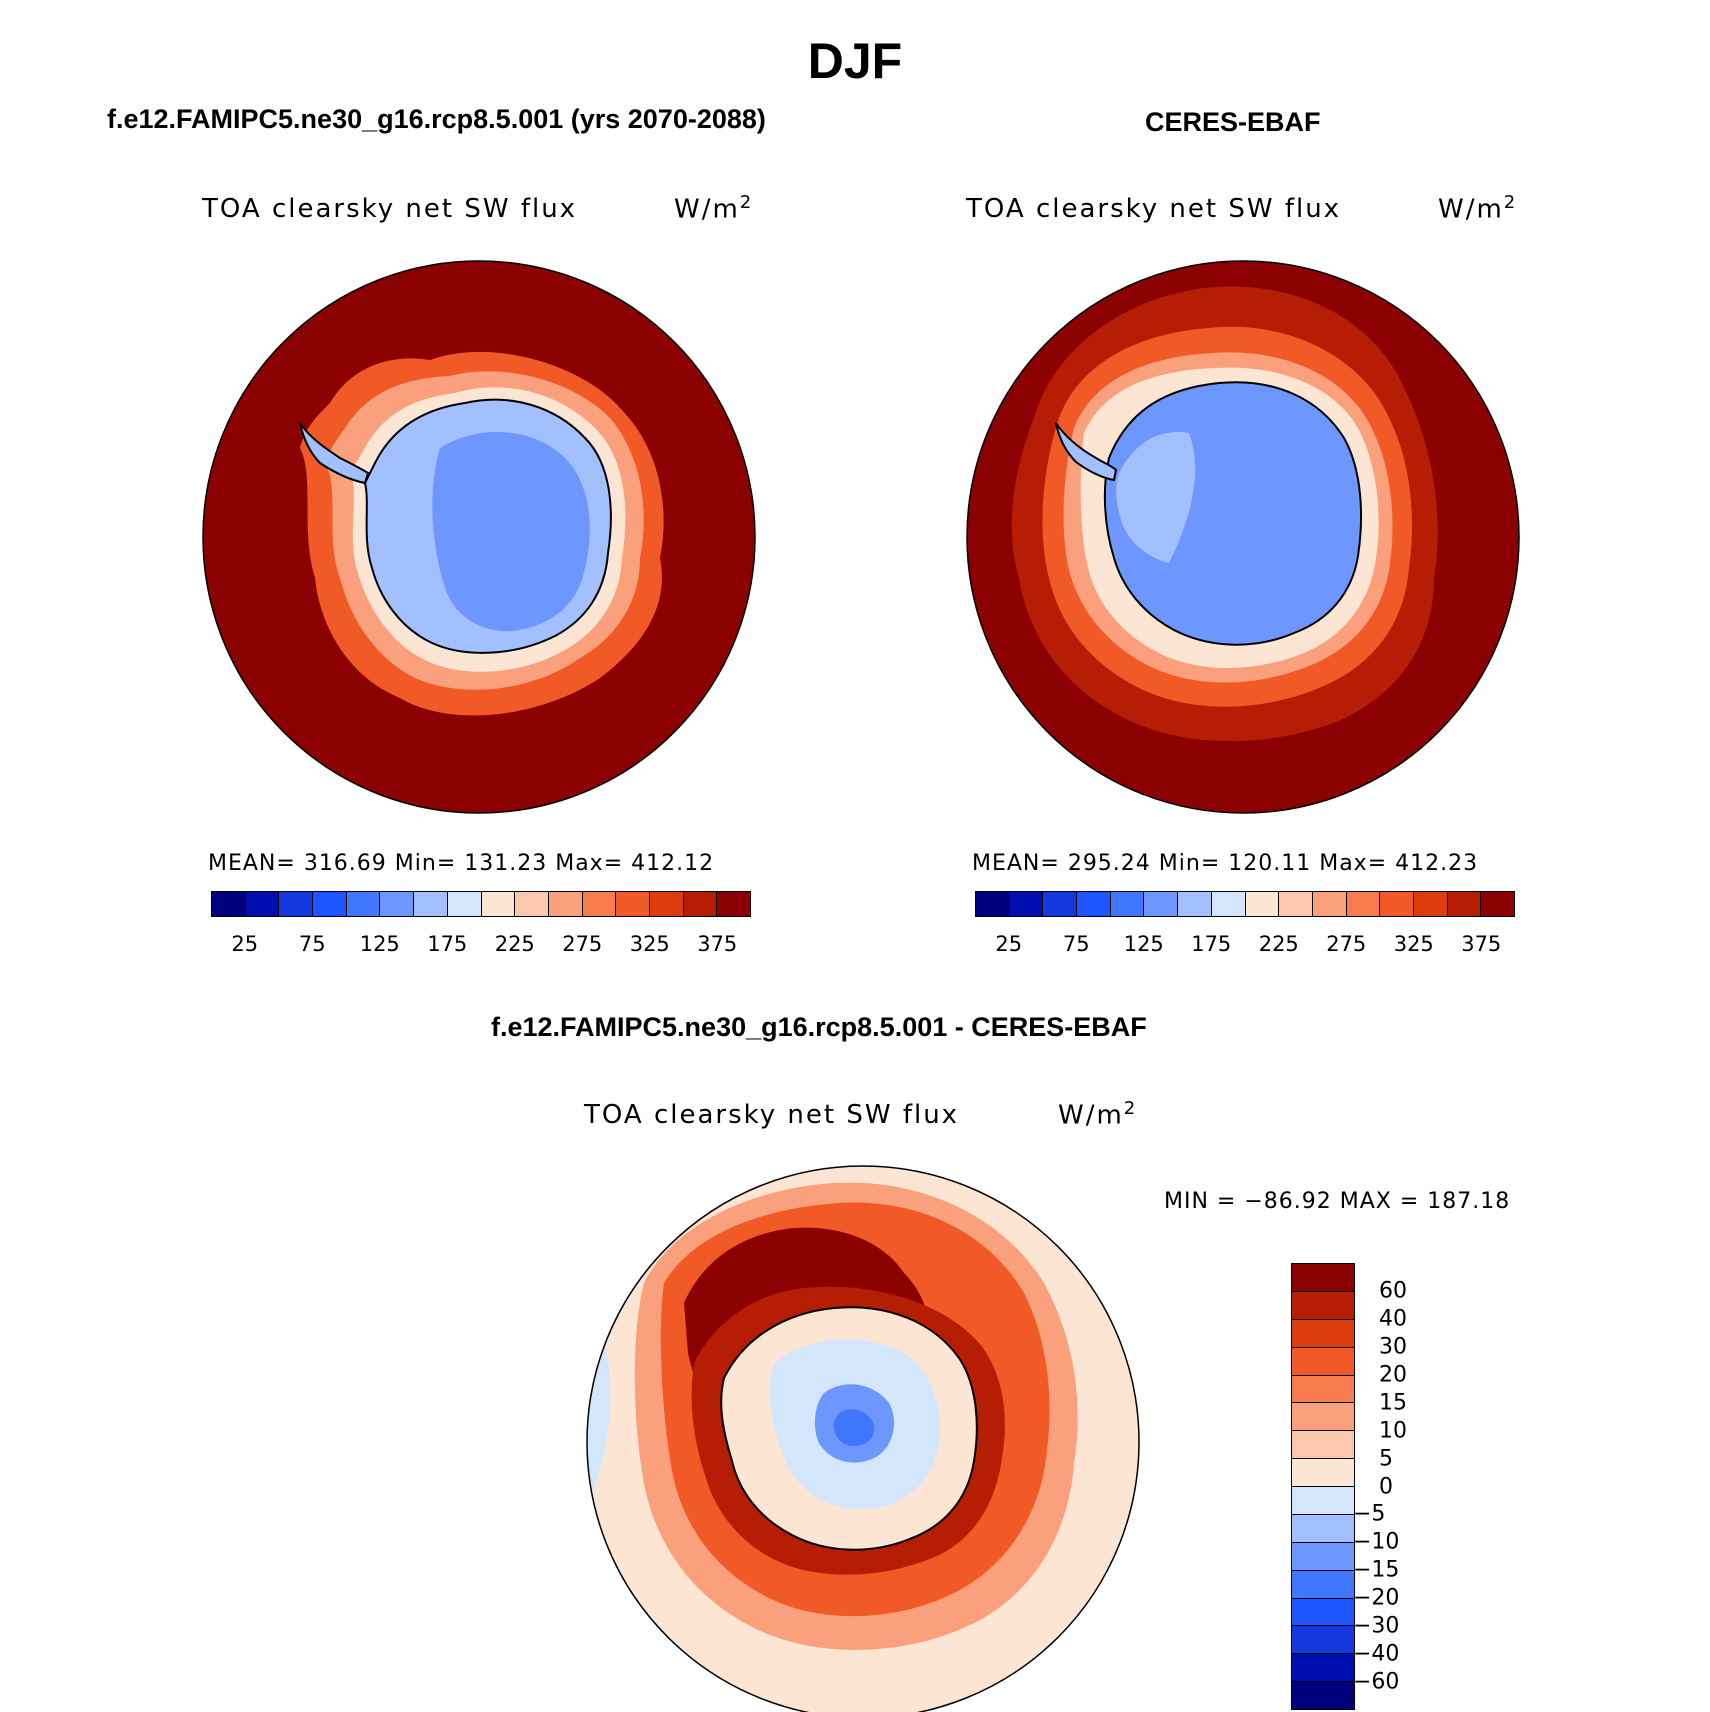 The image size is (1710, 1712). I want to click on colorbar-tick-label: 275, so click(582, 944).